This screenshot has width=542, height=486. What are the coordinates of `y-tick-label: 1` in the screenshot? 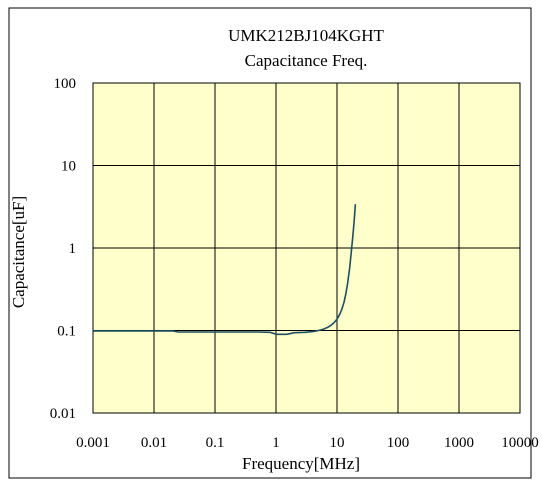 It's located at (73, 249).